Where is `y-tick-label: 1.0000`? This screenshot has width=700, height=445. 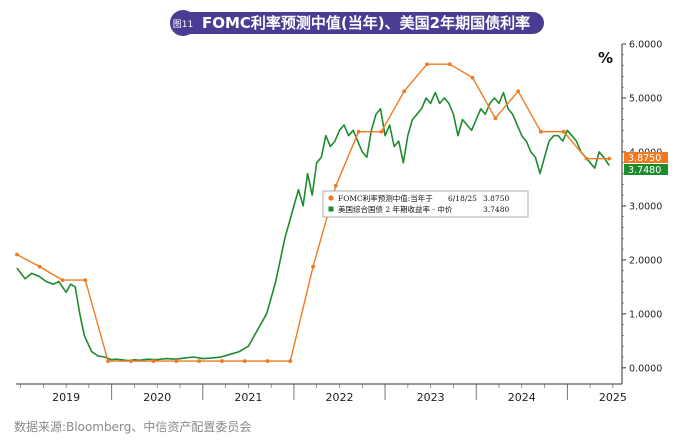 y-tick-label: 1.0000 is located at coordinates (645, 314).